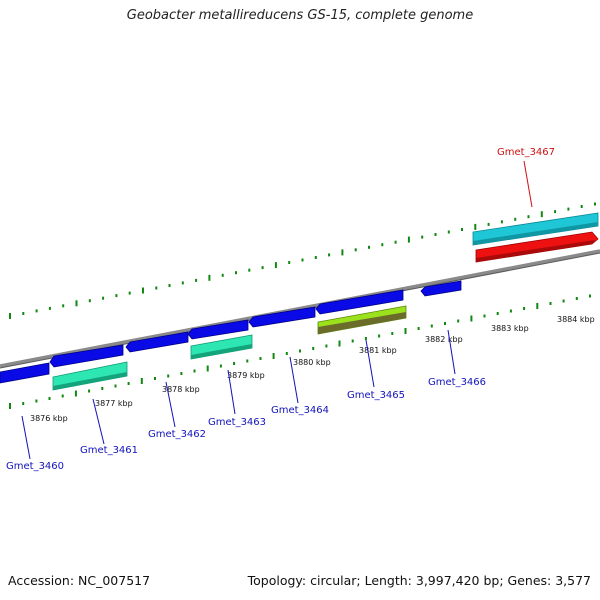 The image size is (600, 600). I want to click on gene-feature-gmet-3467-shade, so click(535, 251).